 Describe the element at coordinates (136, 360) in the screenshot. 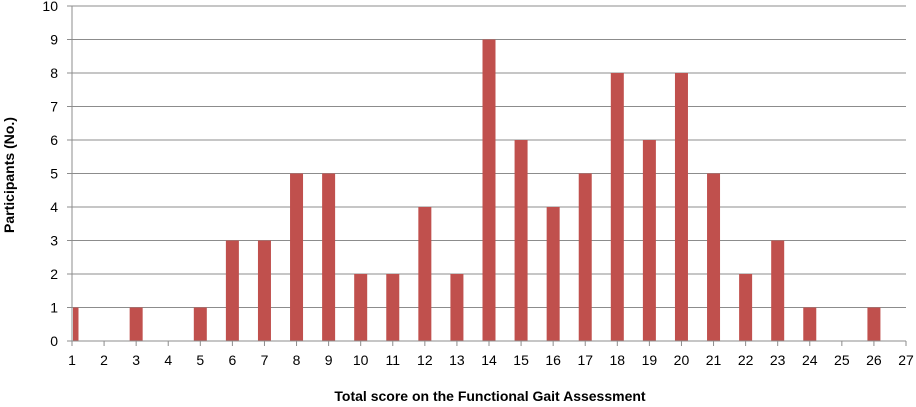

I see `x-tick-label: 3` at that location.